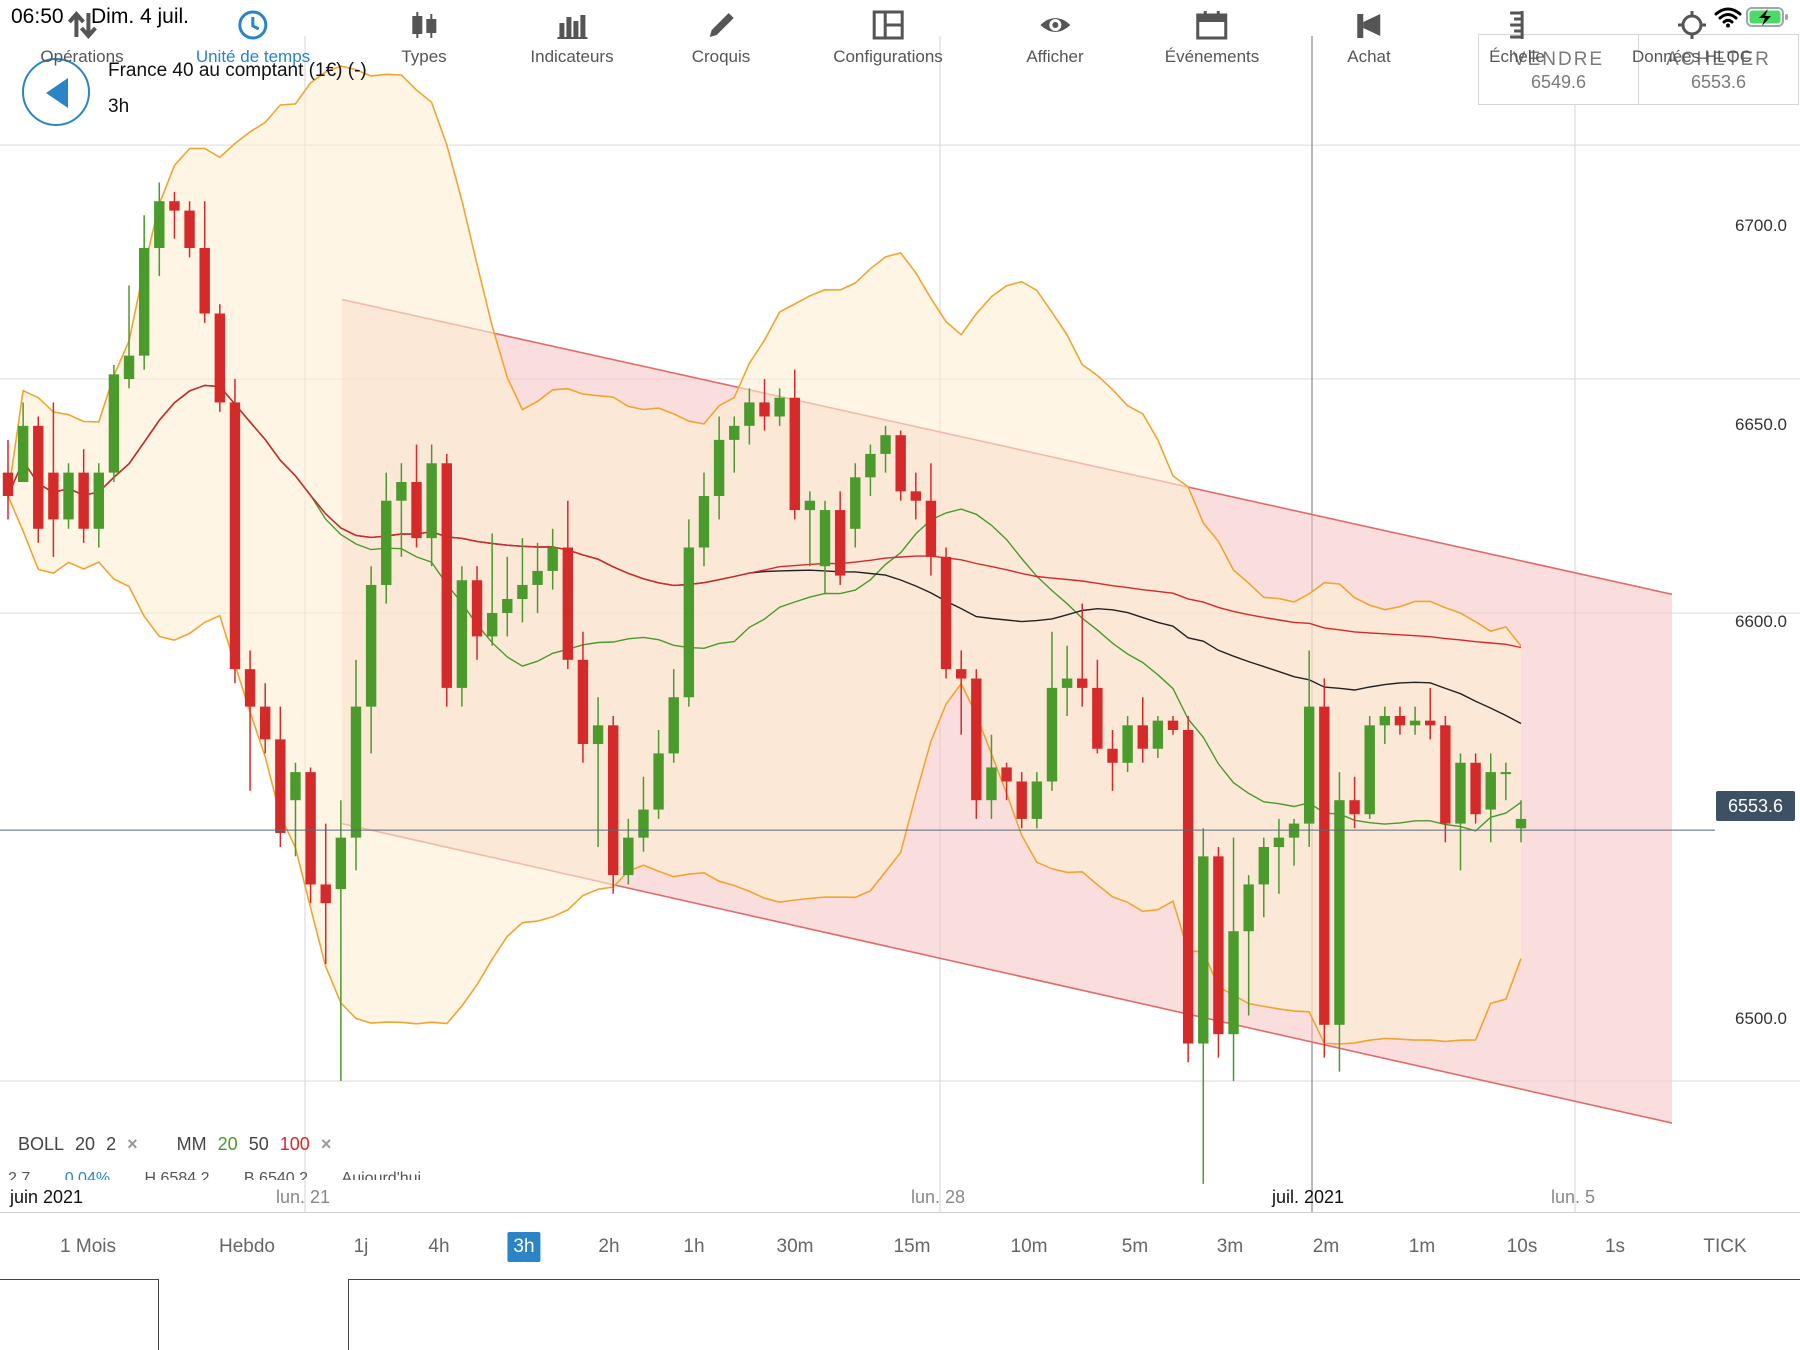  I want to click on buy-button: ACHETER 6553.6, so click(1718, 69).